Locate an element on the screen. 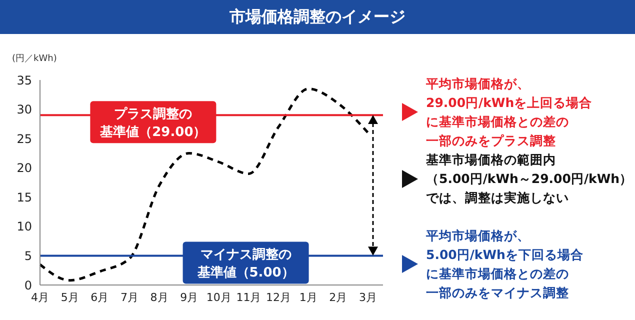 Image resolution: width=635 pixels, height=320 pixels. y-tick-label: 15 is located at coordinates (24, 197).